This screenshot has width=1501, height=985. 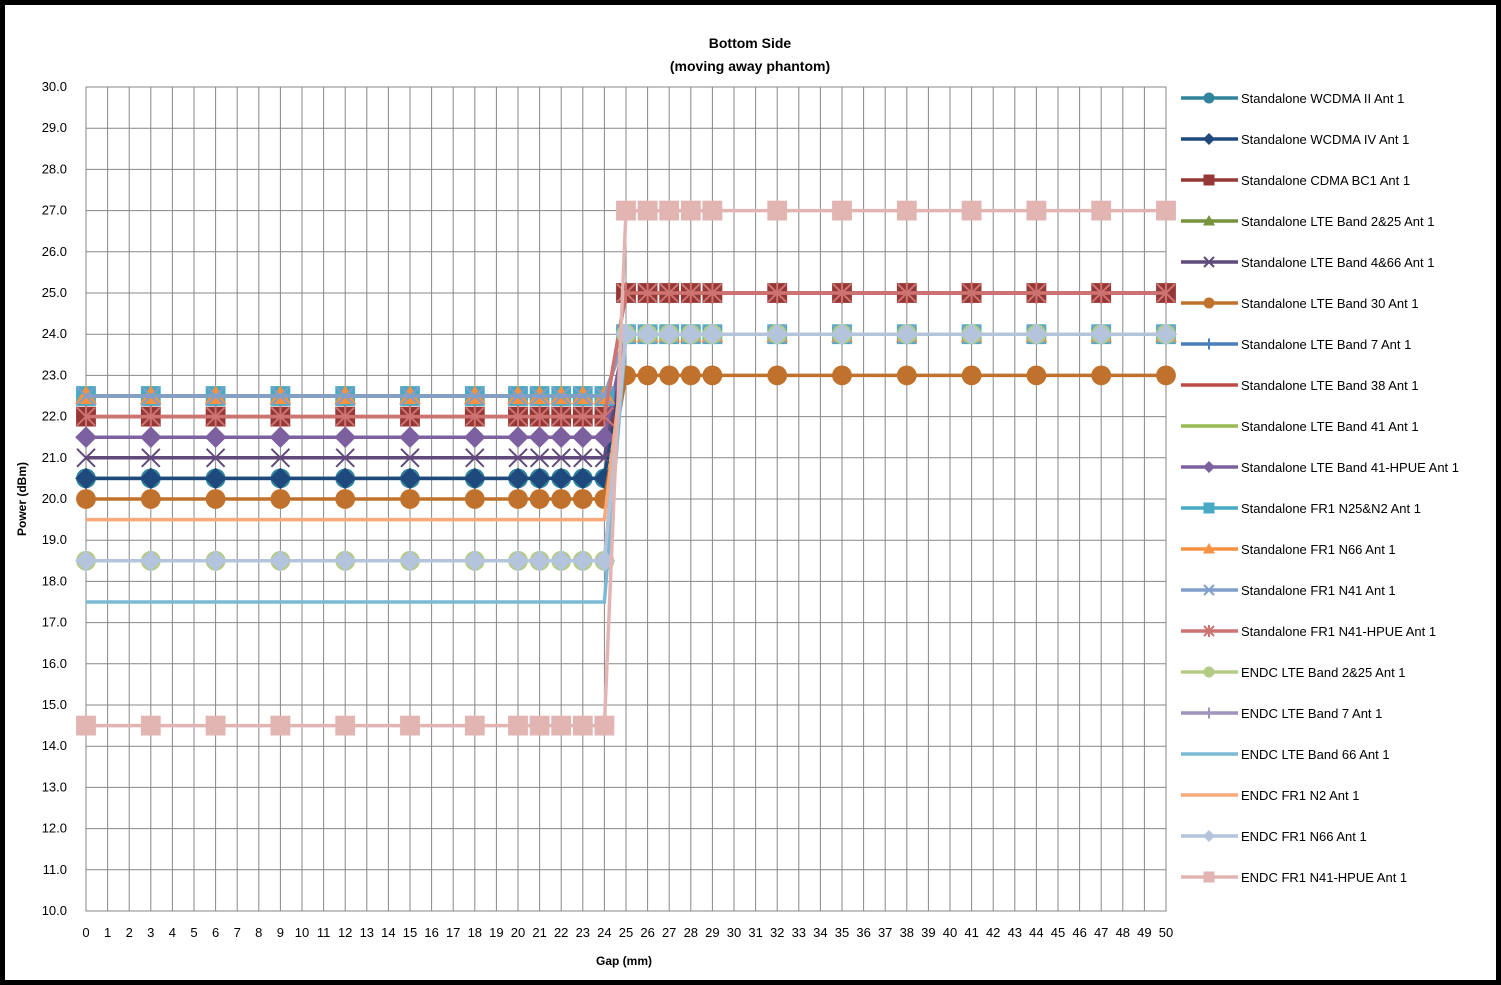 I want to click on legend-entry: Standalone LTE Band 4&66 Ant 1, so click(x=1307, y=262).